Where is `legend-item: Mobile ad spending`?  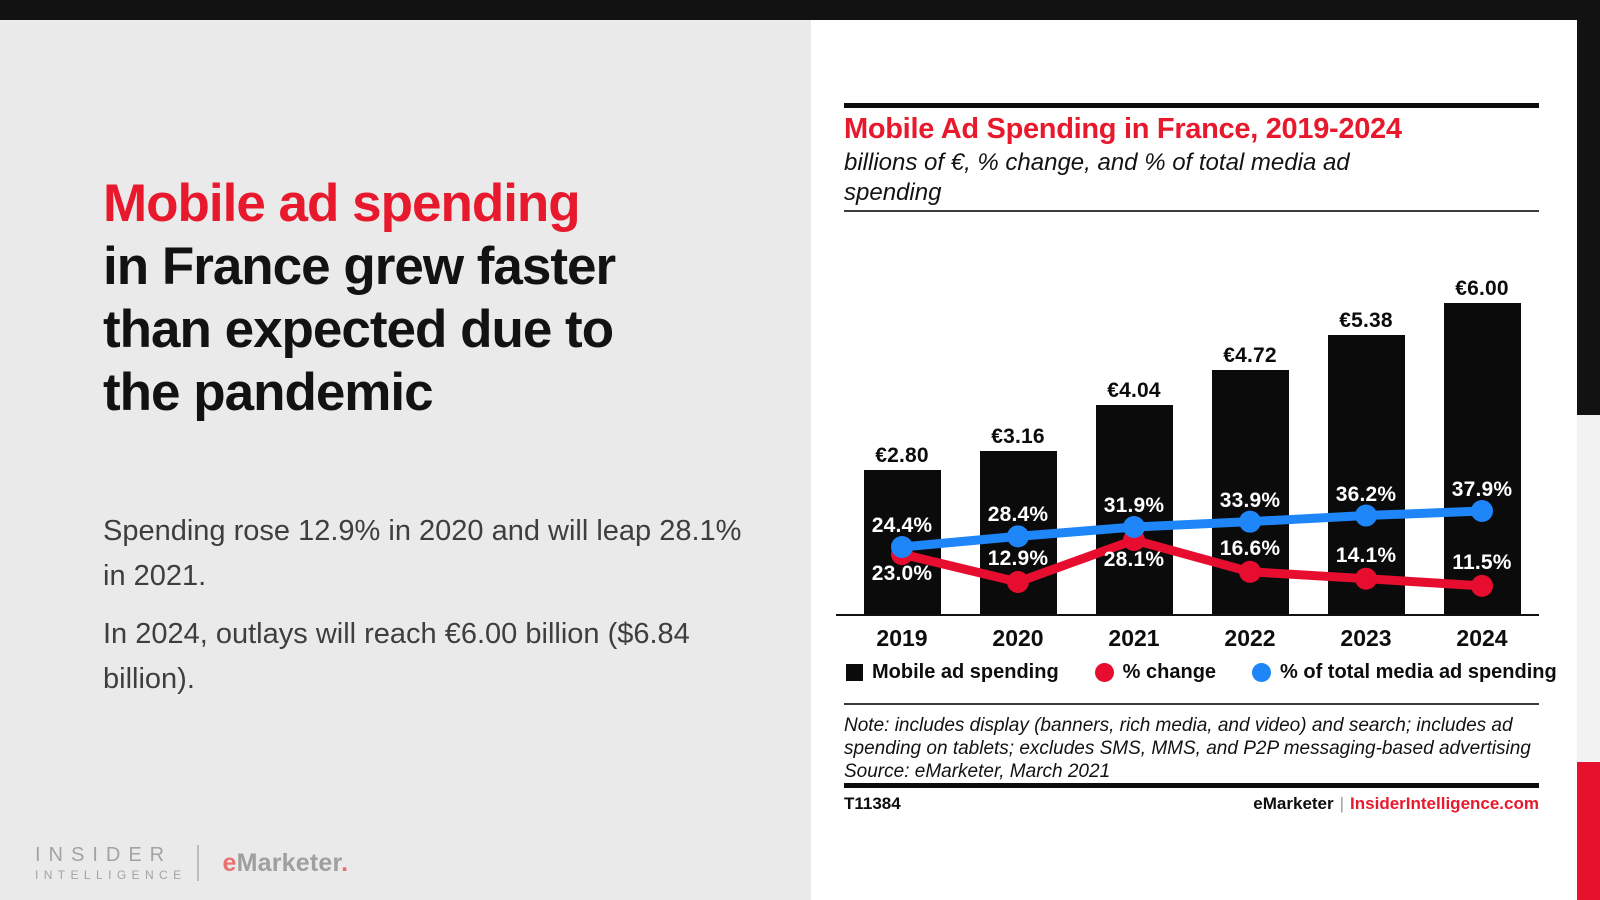
legend-item: Mobile ad spending is located at coordinates (952, 672).